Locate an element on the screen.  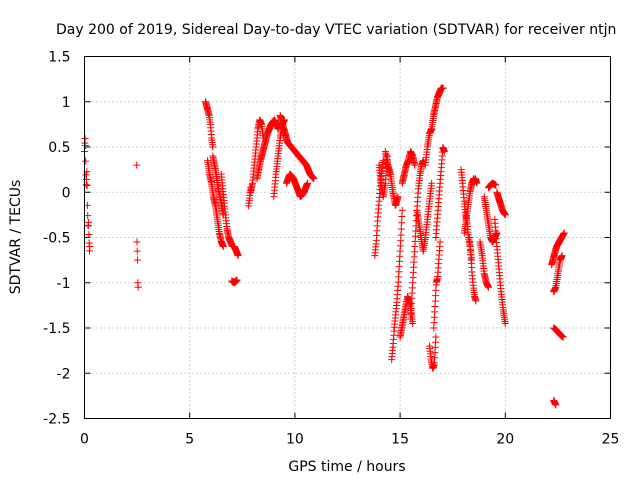
x-tick-label: 5 is located at coordinates (189, 440).